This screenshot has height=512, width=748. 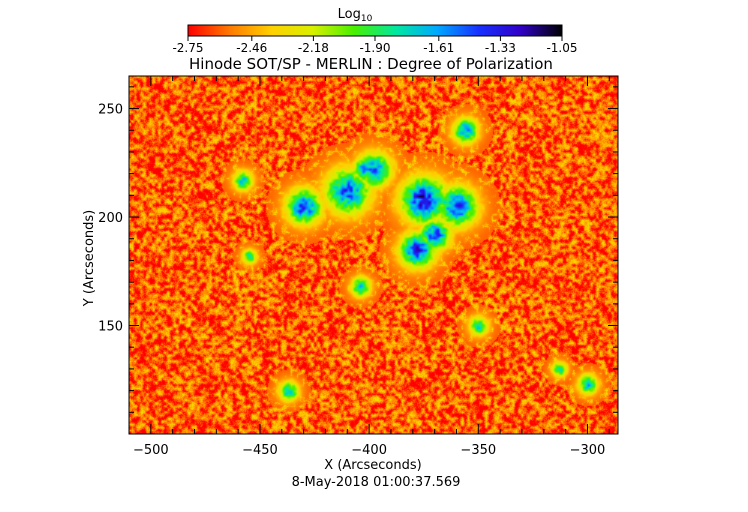 I want to click on y-tick-label: 150, so click(x=110, y=327).